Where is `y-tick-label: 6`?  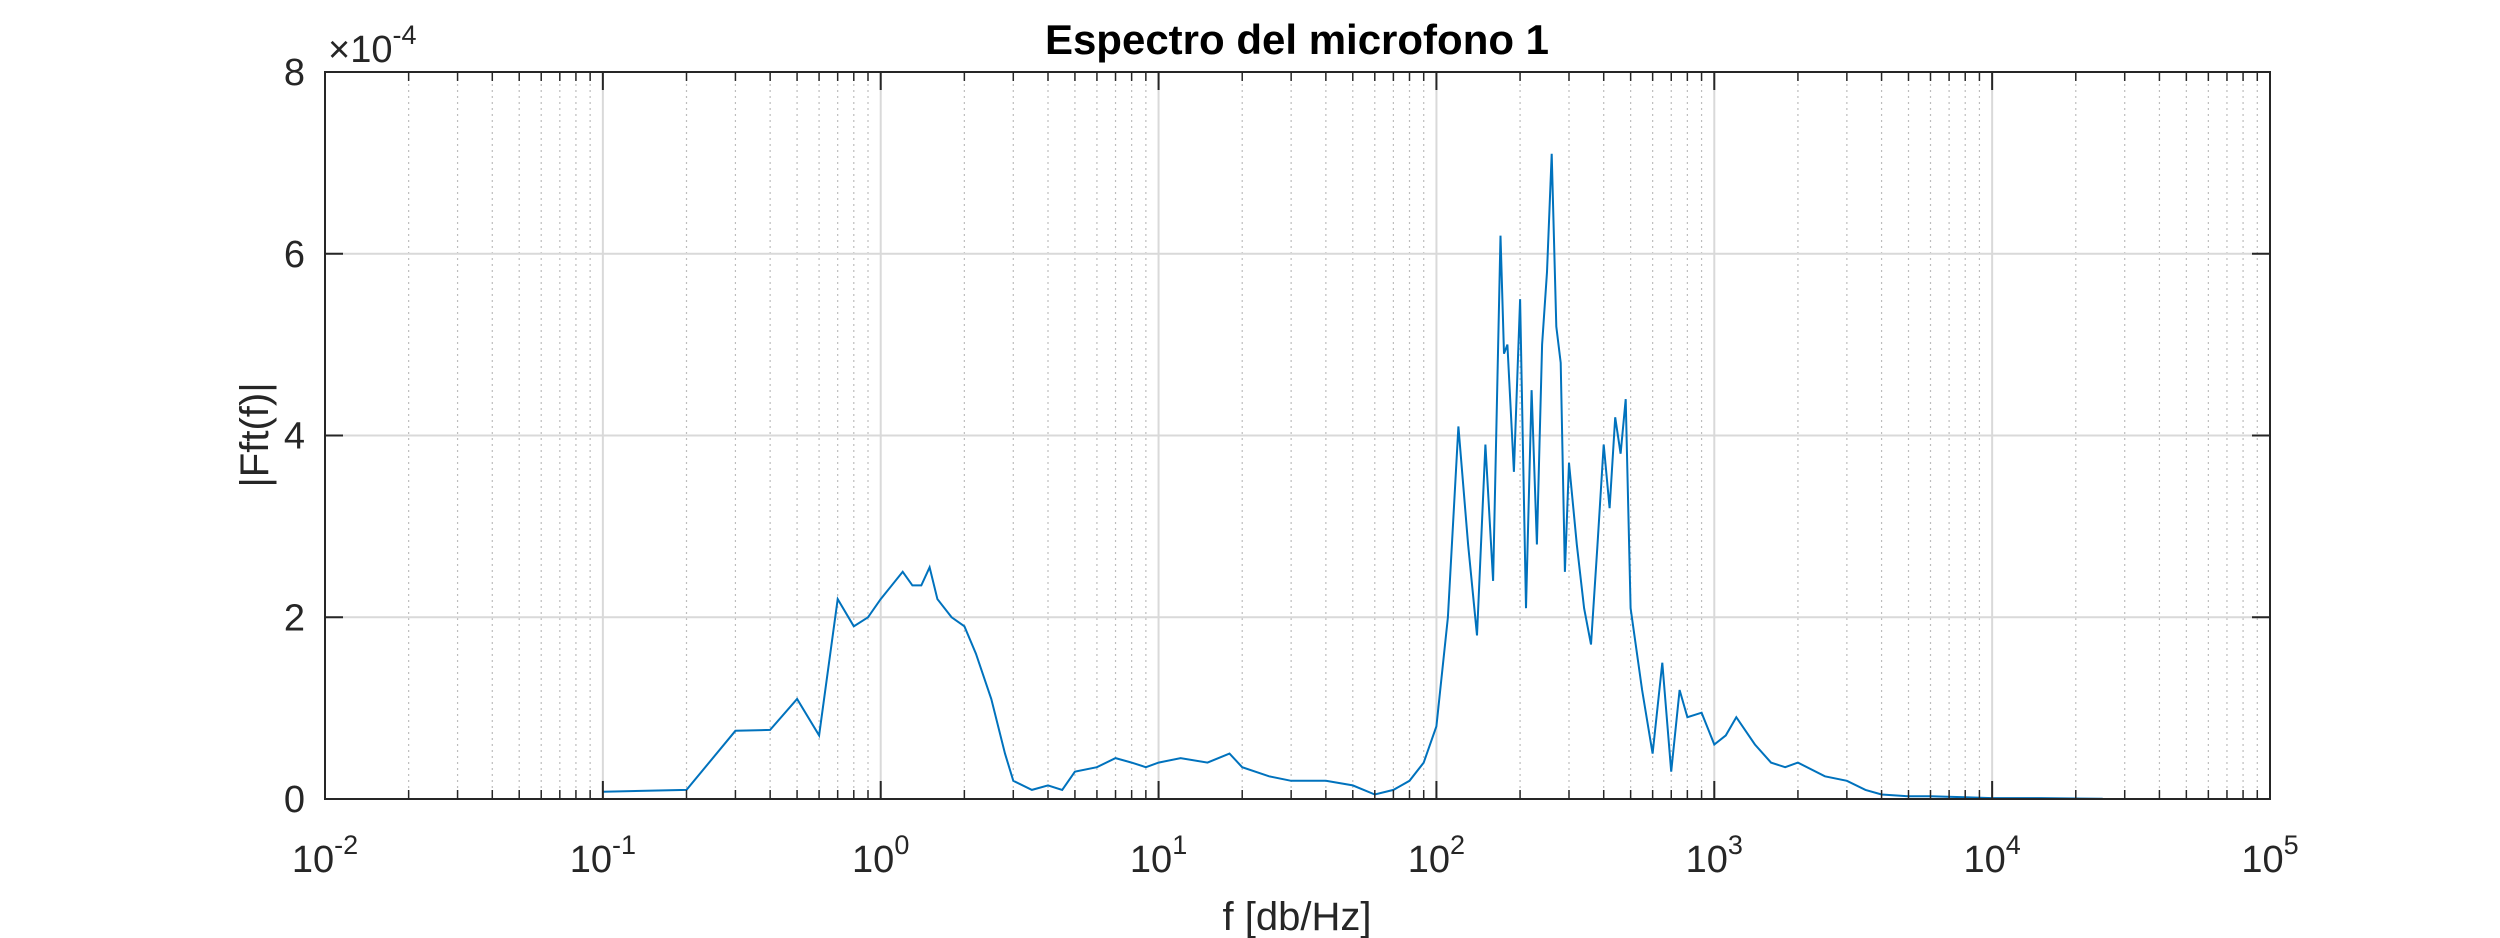
y-tick-label: 6 is located at coordinates (294, 255).